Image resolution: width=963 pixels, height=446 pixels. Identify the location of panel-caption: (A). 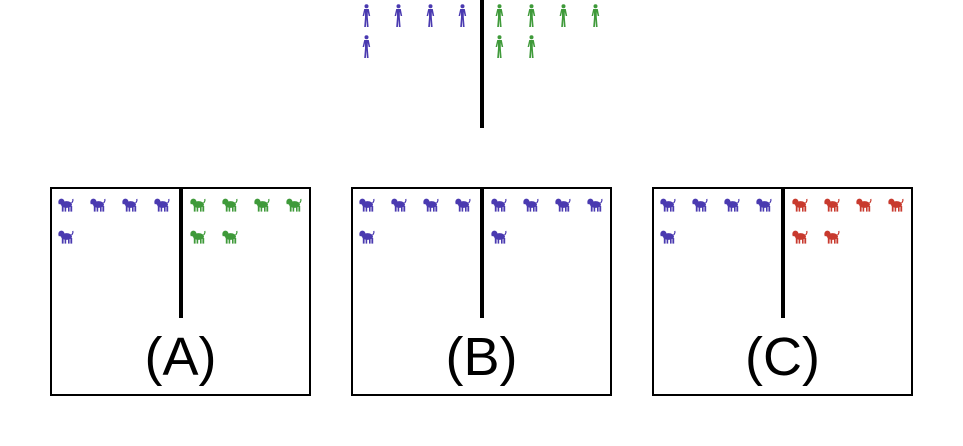
(180, 357).